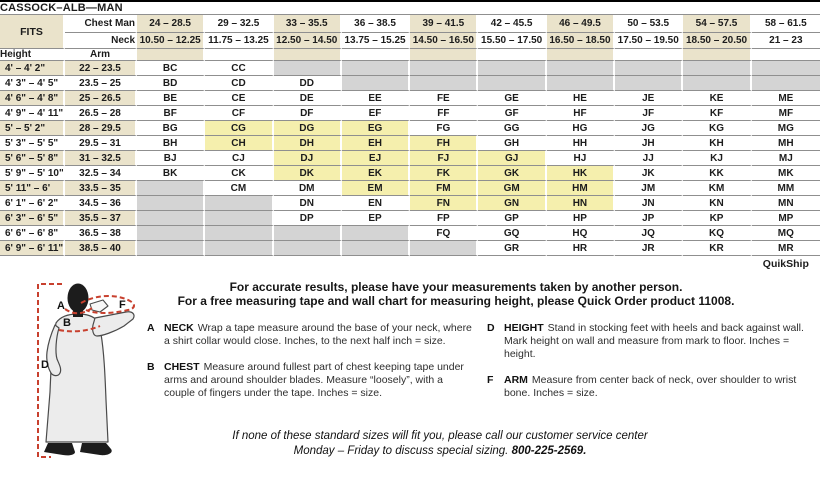 This screenshot has width=820, height=479. I want to click on neck-range-header: 15.50 – 17.50, so click(512, 41).